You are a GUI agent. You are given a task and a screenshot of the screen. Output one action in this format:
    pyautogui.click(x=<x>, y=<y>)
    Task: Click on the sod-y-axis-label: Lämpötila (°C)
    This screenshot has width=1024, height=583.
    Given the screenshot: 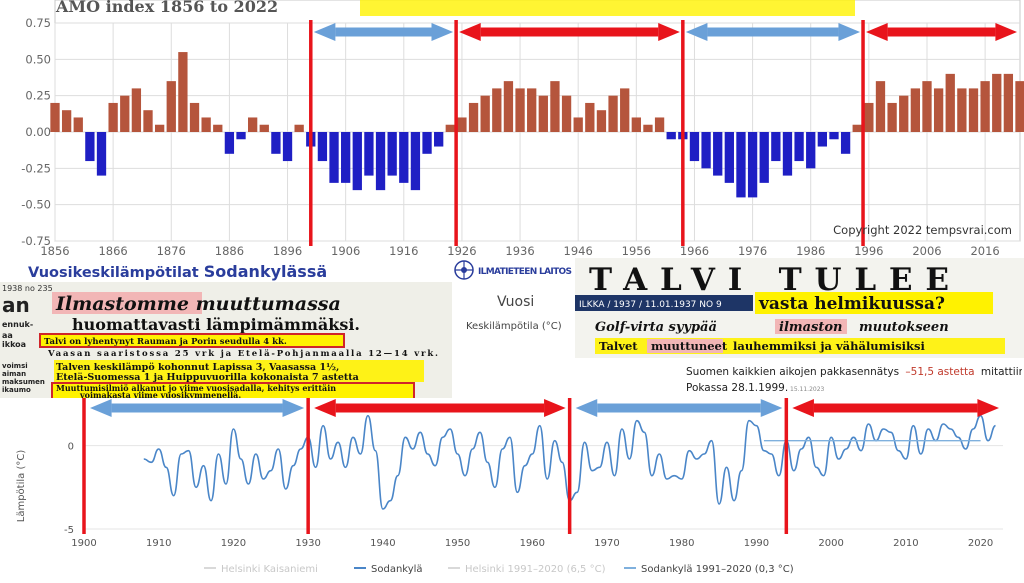 What is the action you would take?
    pyautogui.click(x=21, y=486)
    